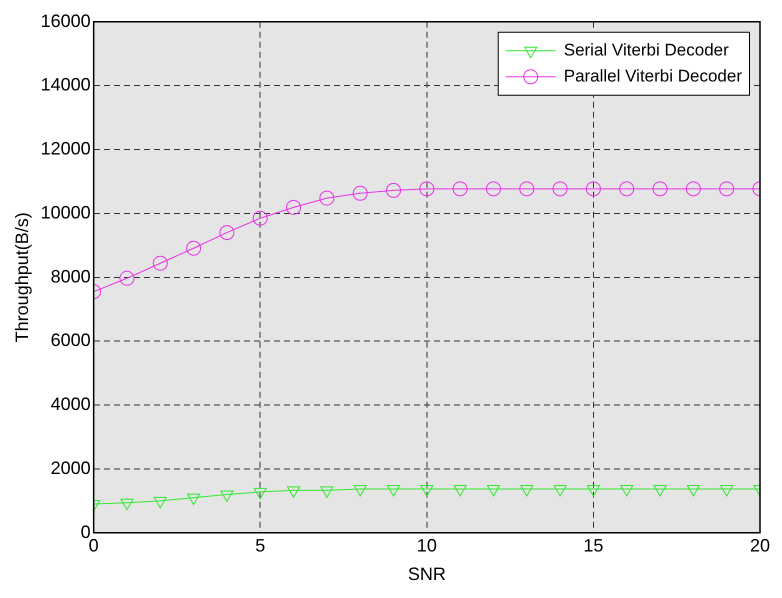  I want to click on y-axis-title: Throughput(B/s), so click(22, 277).